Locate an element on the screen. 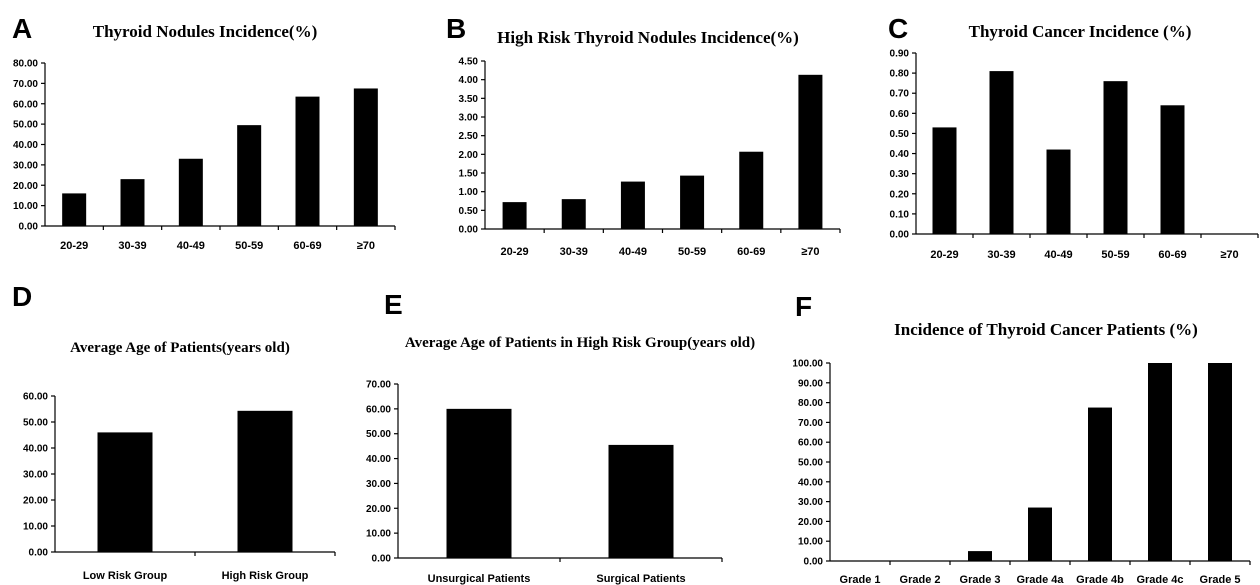 The width and height of the screenshot is (1260, 585). y-tick-label: 90.00 is located at coordinates (810, 383).